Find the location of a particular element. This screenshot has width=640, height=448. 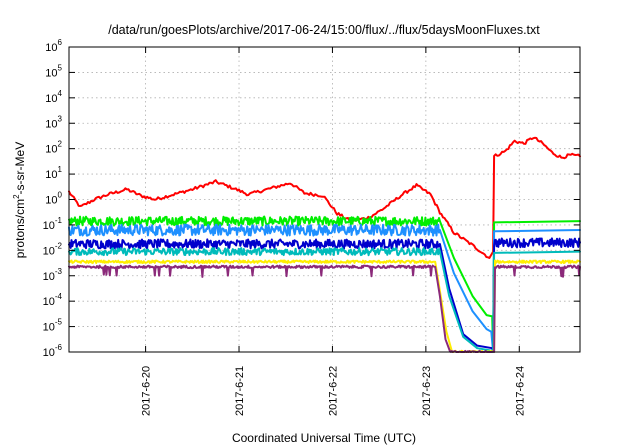

y-tick-label: 10⁻¹ is located at coordinates (53, 224).